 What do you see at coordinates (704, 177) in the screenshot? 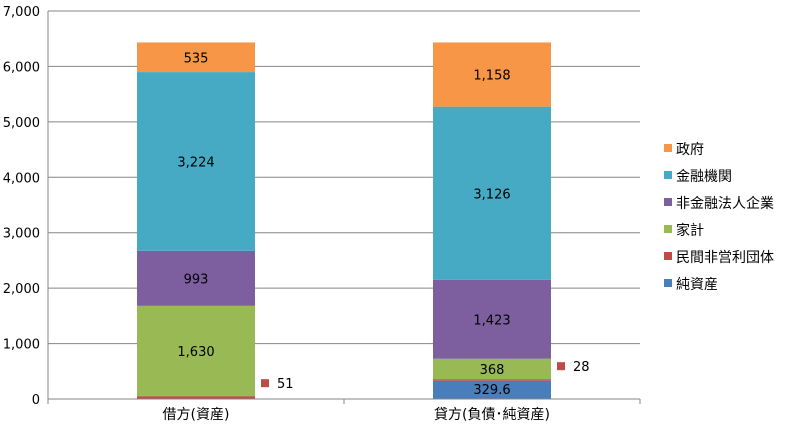
I see `legend-label: 金融機関` at bounding box center [704, 177].